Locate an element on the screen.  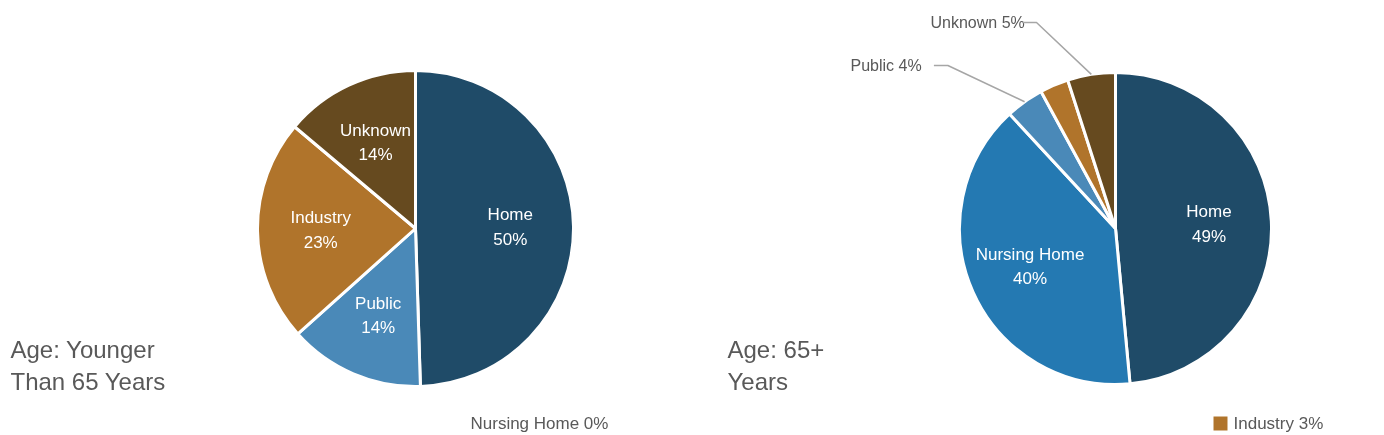
legend-label: Industry 3% is located at coordinates (1278, 423).